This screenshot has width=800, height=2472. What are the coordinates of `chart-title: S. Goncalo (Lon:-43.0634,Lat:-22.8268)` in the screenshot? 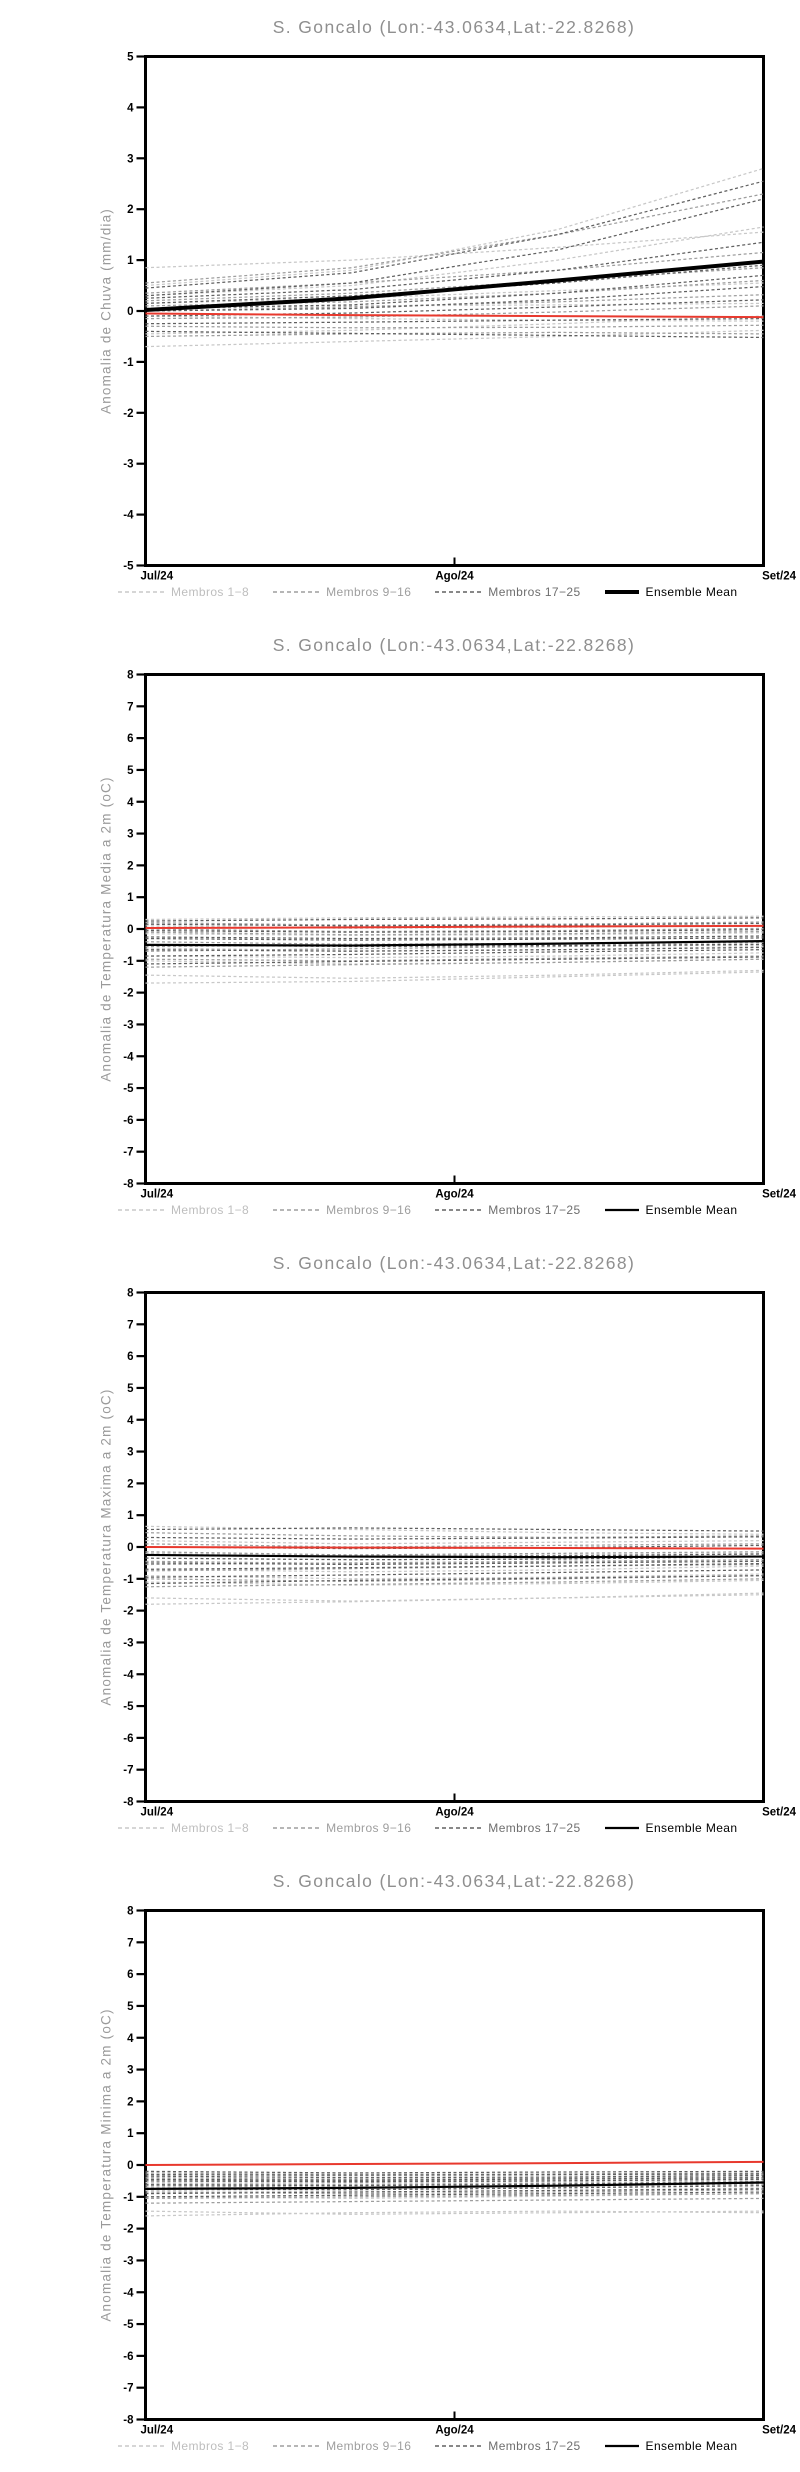 It's located at (454, 1881).